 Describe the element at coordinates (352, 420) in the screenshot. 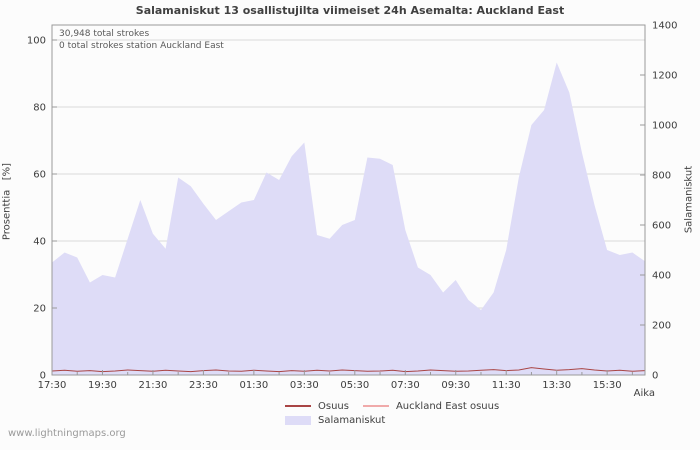

I see `legend-label-salamaniskut: Salamaniskut` at that location.